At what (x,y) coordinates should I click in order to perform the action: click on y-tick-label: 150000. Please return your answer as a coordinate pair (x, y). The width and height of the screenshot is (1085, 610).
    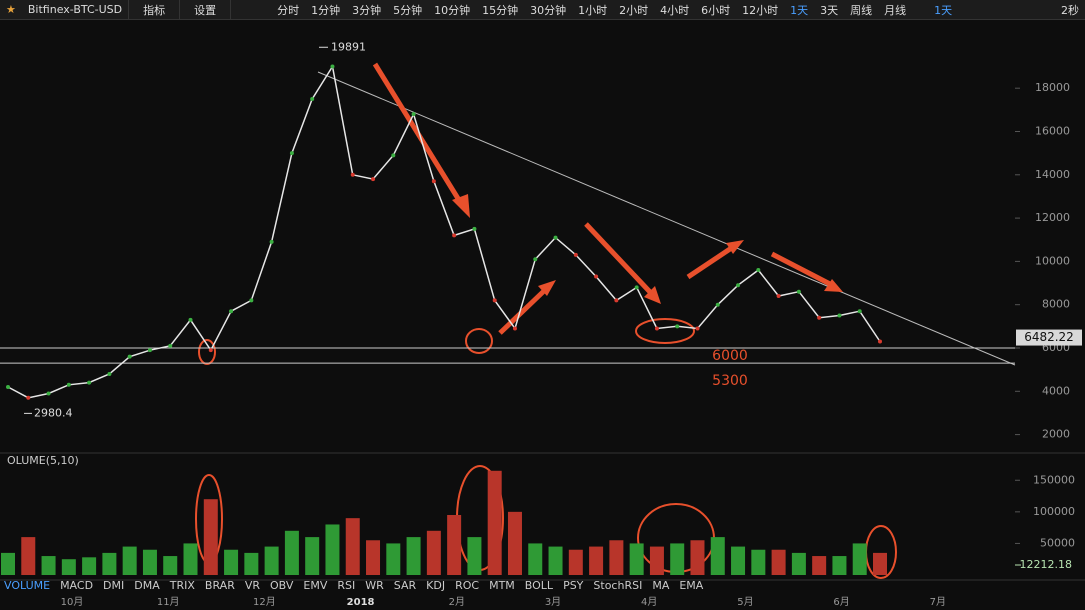
    Looking at the image, I should click on (1054, 479).